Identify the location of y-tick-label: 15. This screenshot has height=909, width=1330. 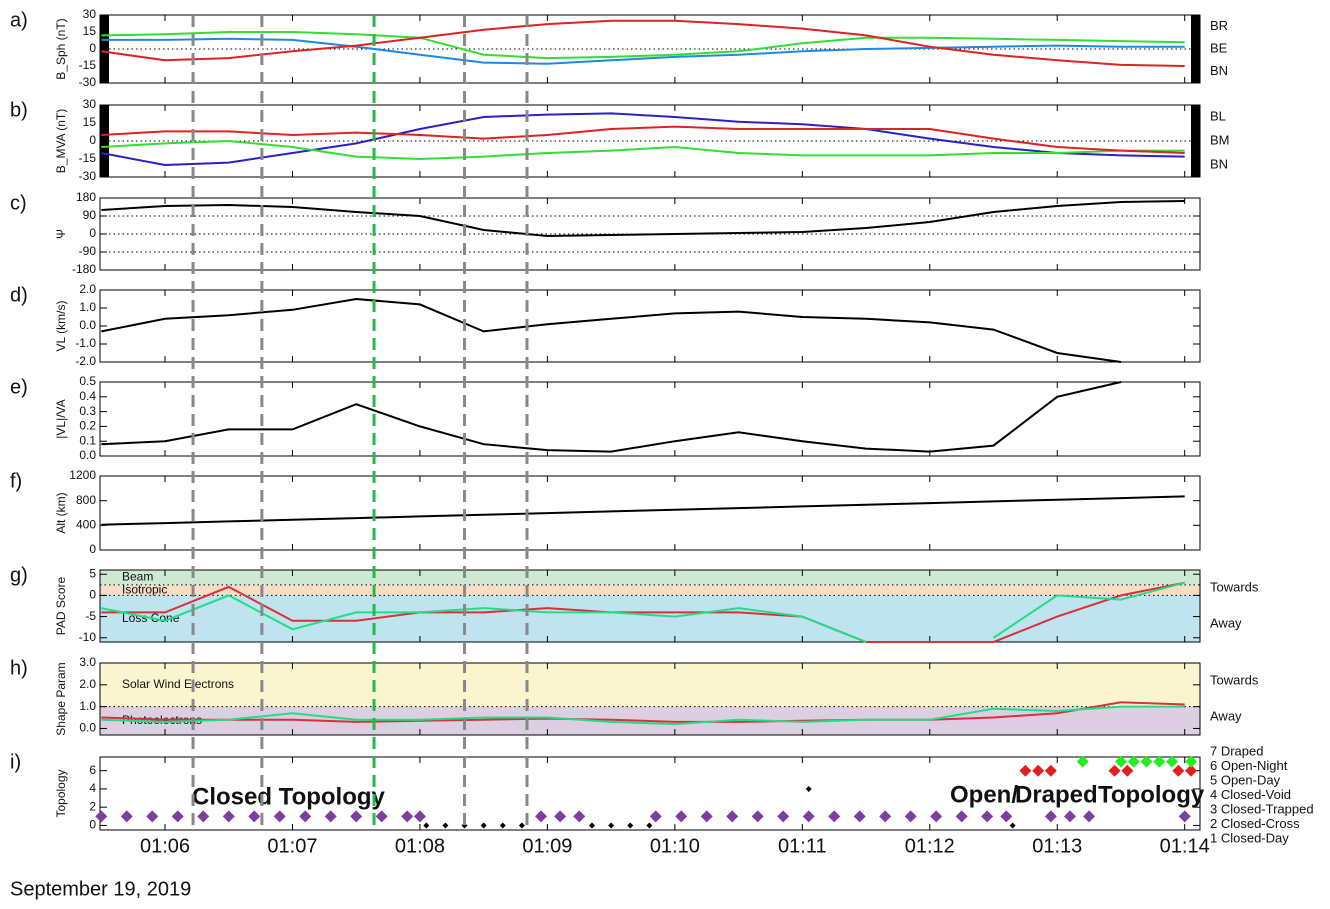
(90, 31).